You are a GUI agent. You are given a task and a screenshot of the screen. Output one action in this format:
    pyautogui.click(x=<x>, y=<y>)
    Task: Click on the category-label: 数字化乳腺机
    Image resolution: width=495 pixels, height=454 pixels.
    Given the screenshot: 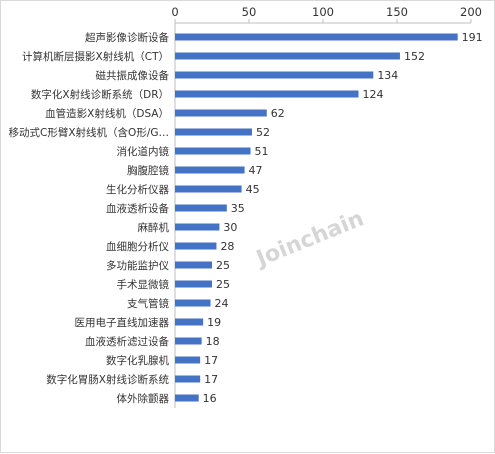 What is the action you would take?
    pyautogui.click(x=137, y=360)
    